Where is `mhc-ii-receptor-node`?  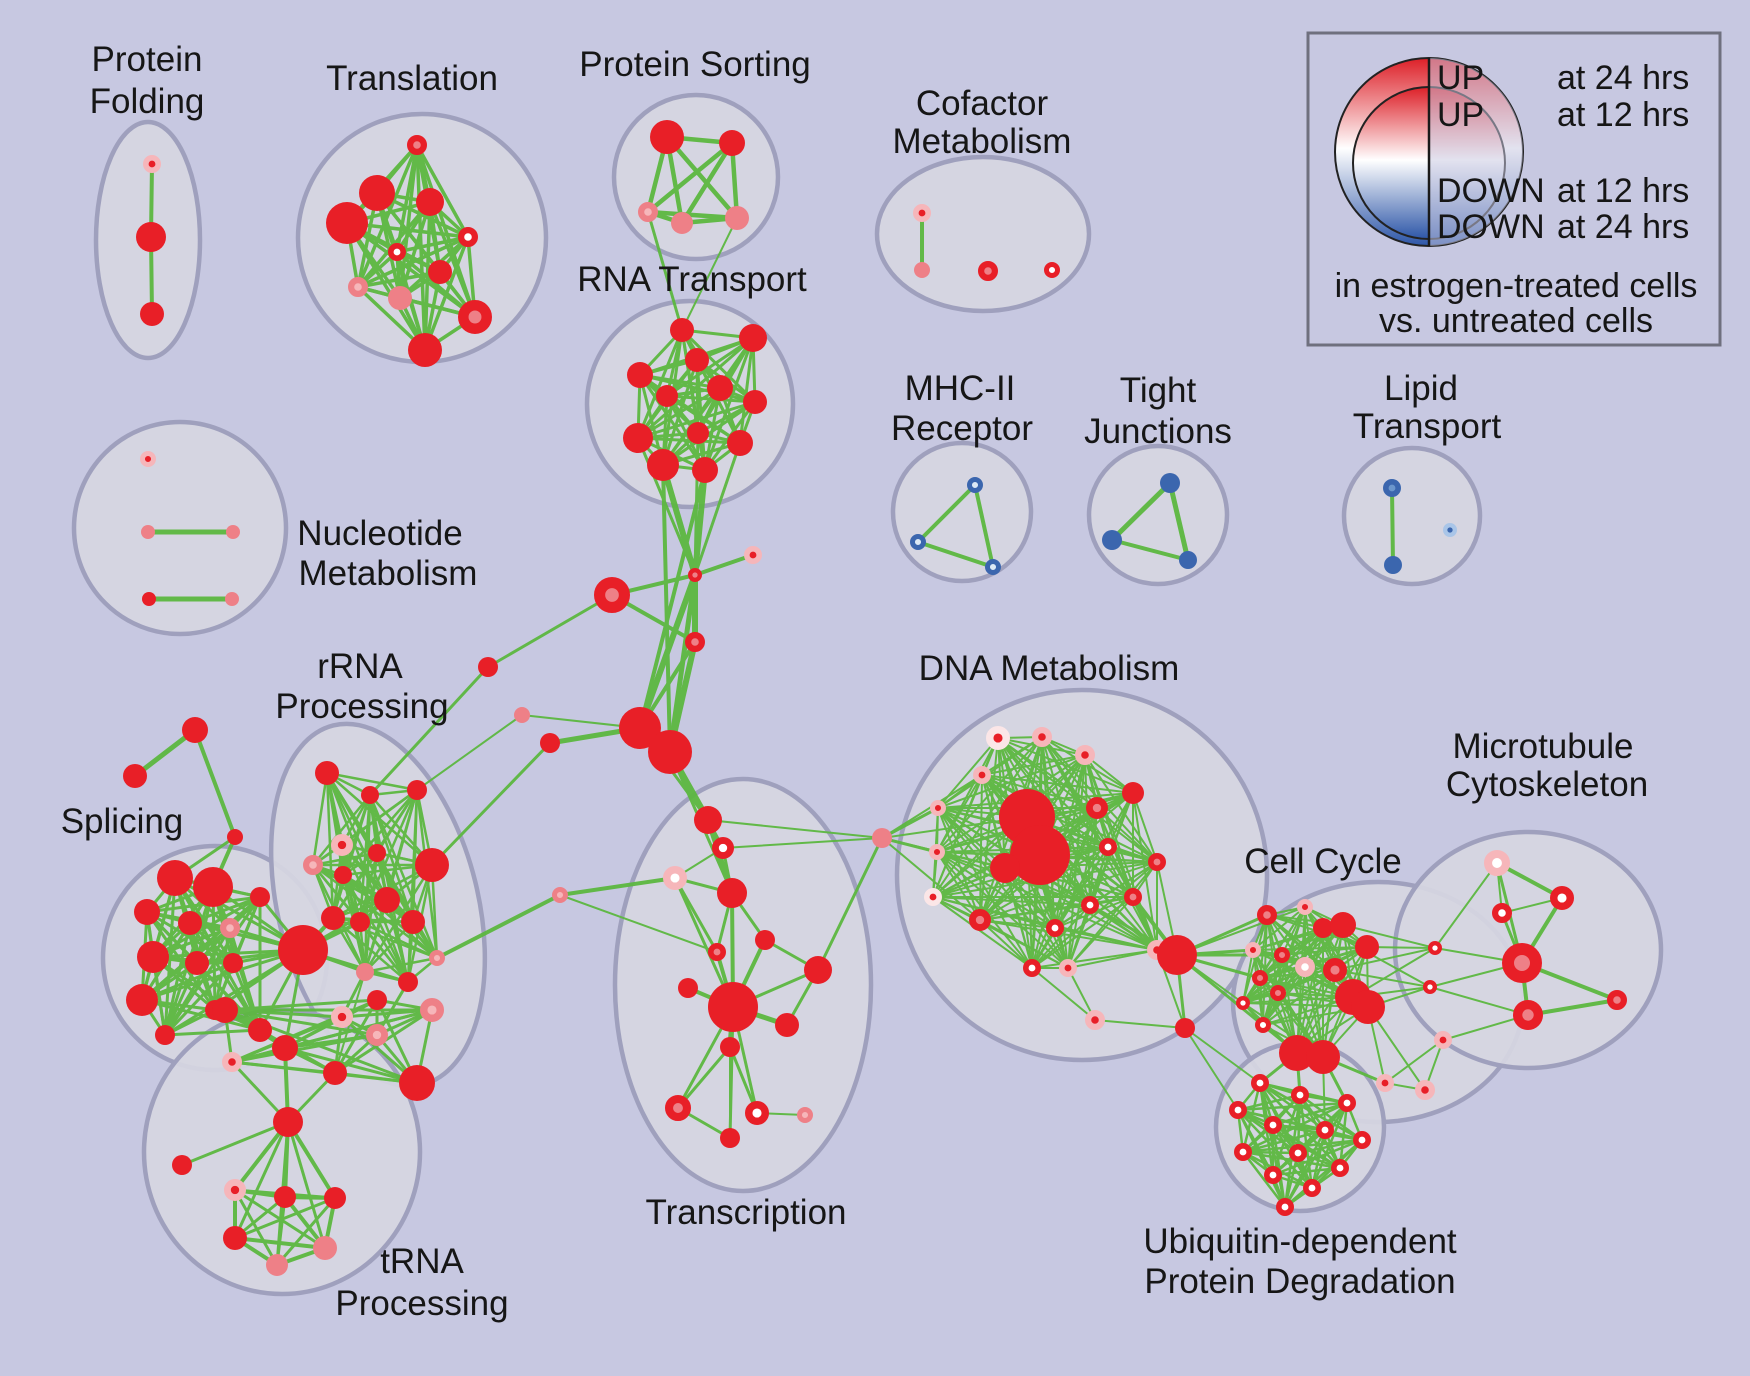
mhc-ii-receptor-node is located at coordinates (974, 485).